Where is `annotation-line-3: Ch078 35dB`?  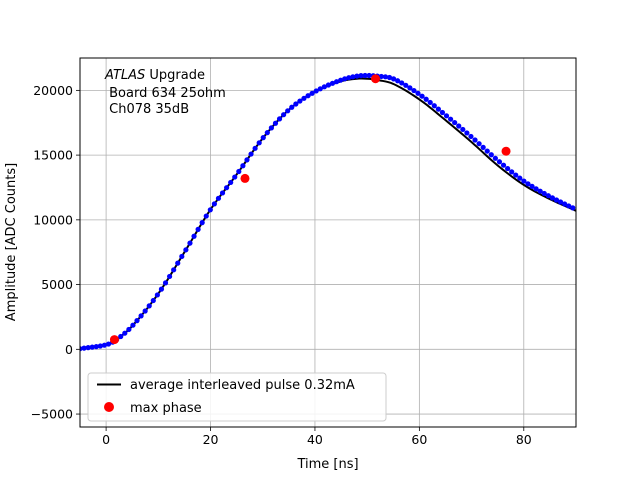
annotation-line-3: Ch078 35dB is located at coordinates (147, 109).